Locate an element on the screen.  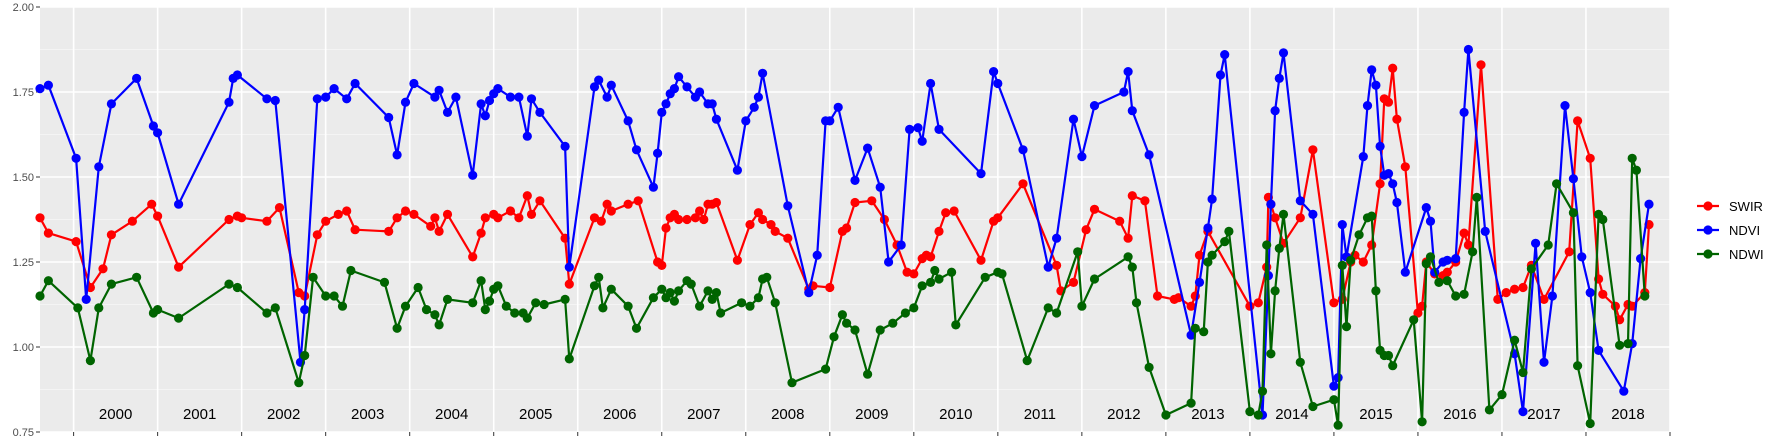
y-tick-label: 1.50 is located at coordinates (23, 178).